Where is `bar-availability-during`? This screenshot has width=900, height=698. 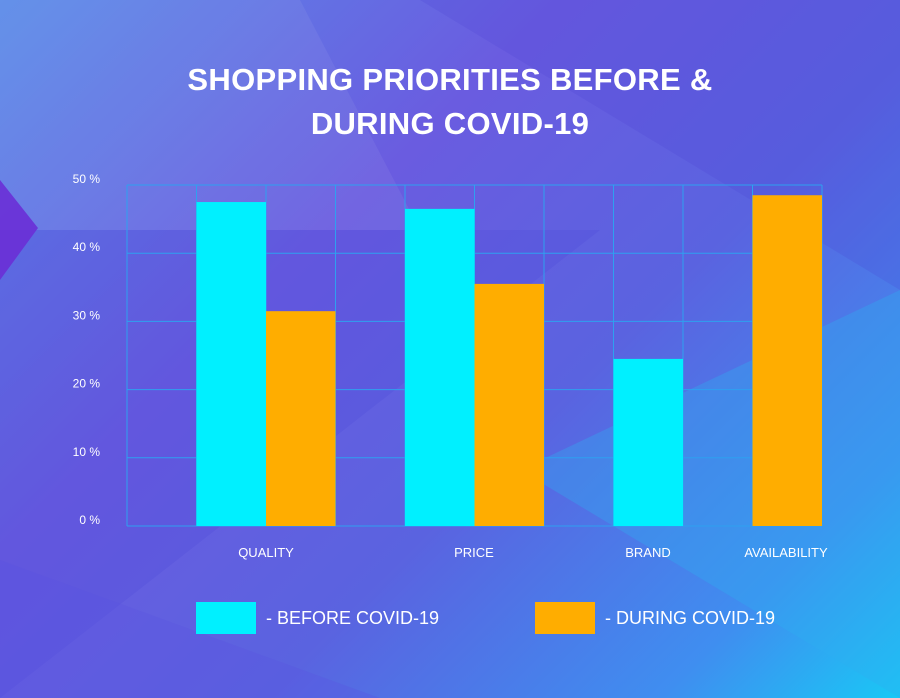
bar-availability-during is located at coordinates (787, 361).